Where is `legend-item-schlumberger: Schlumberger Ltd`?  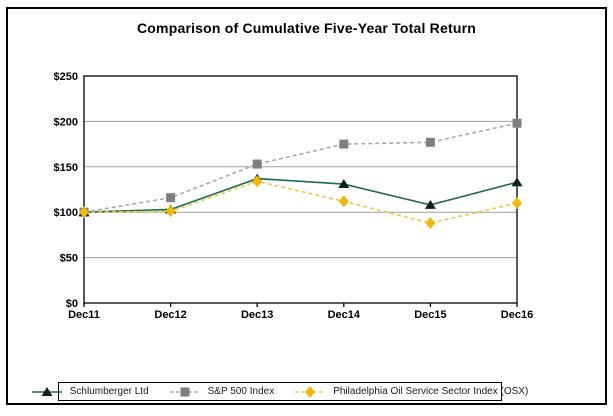
legend-item-schlumberger: Schlumberger Ltd is located at coordinates (90, 392).